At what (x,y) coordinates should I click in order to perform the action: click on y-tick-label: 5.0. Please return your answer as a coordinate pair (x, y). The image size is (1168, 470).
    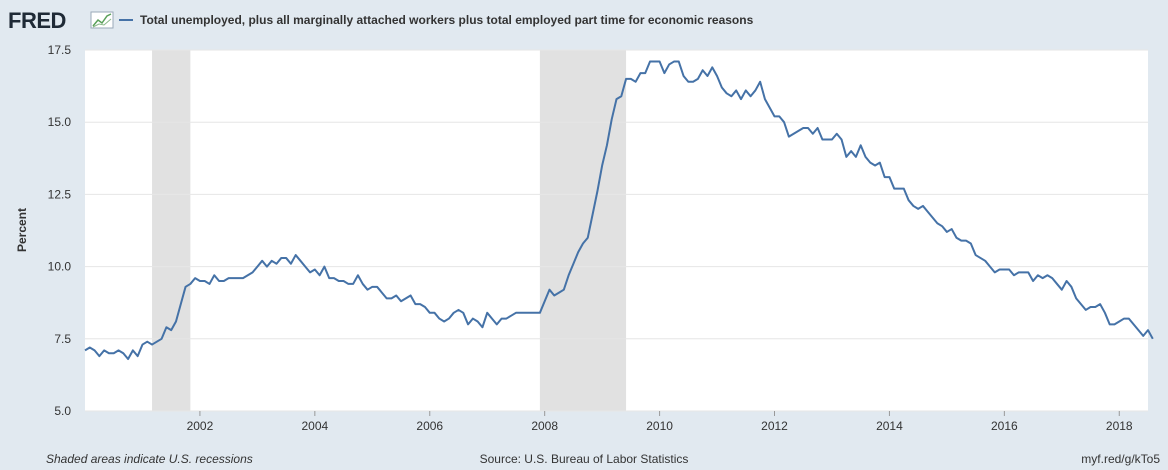
    Looking at the image, I should click on (62, 411).